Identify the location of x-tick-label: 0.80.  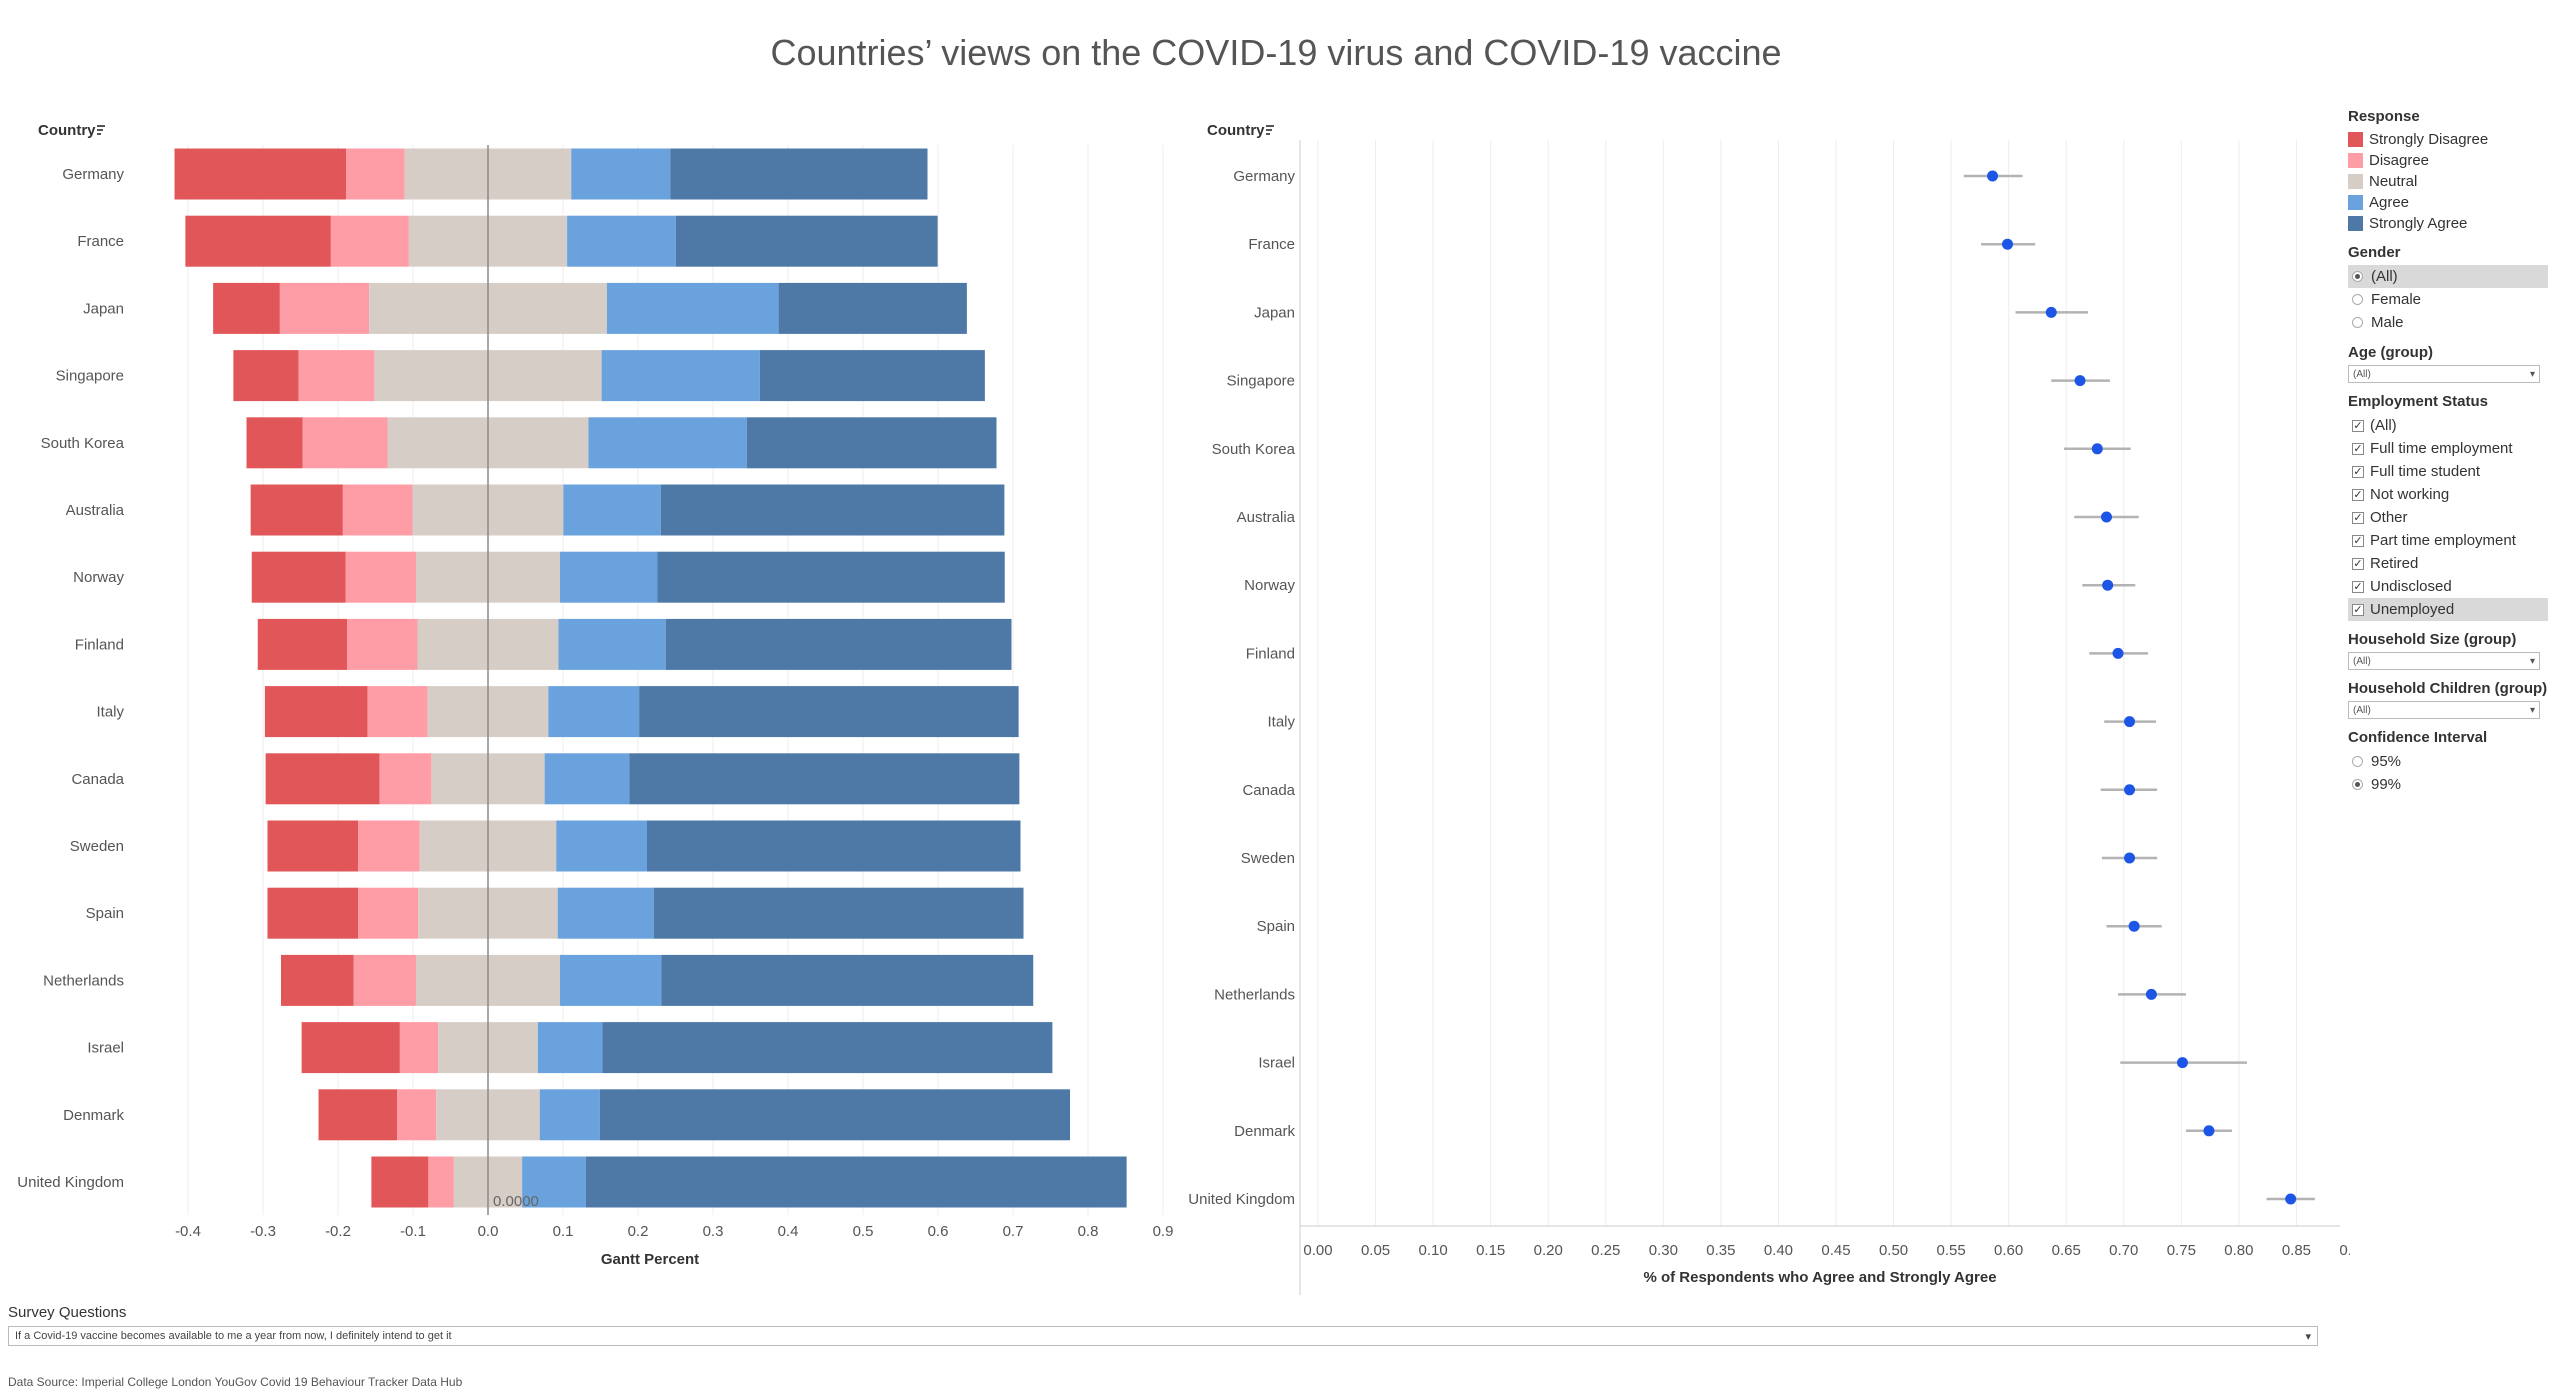
(2238, 1250).